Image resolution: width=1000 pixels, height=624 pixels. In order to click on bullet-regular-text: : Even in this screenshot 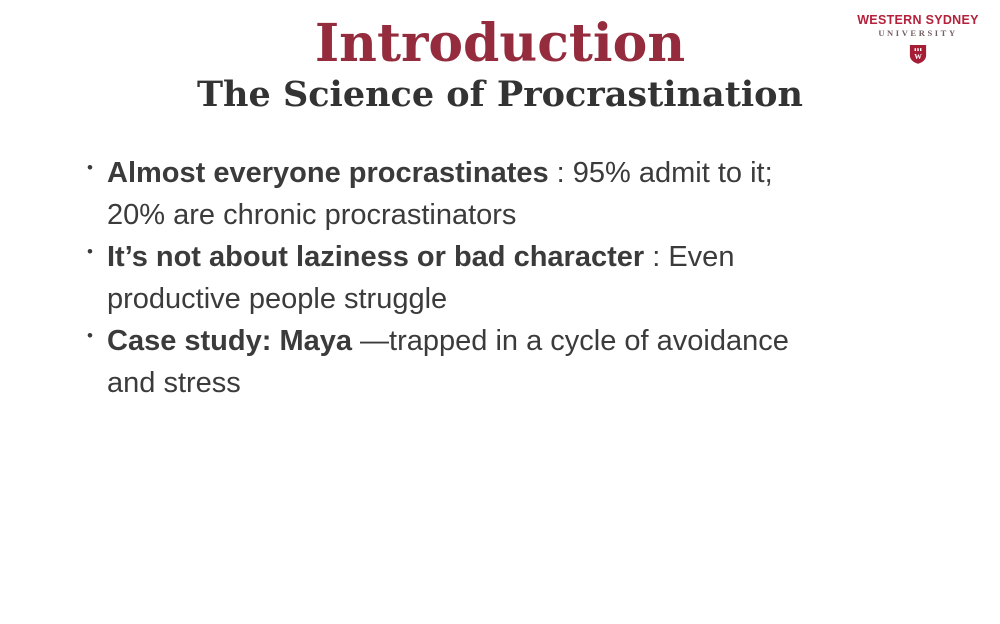, I will do `click(689, 256)`.